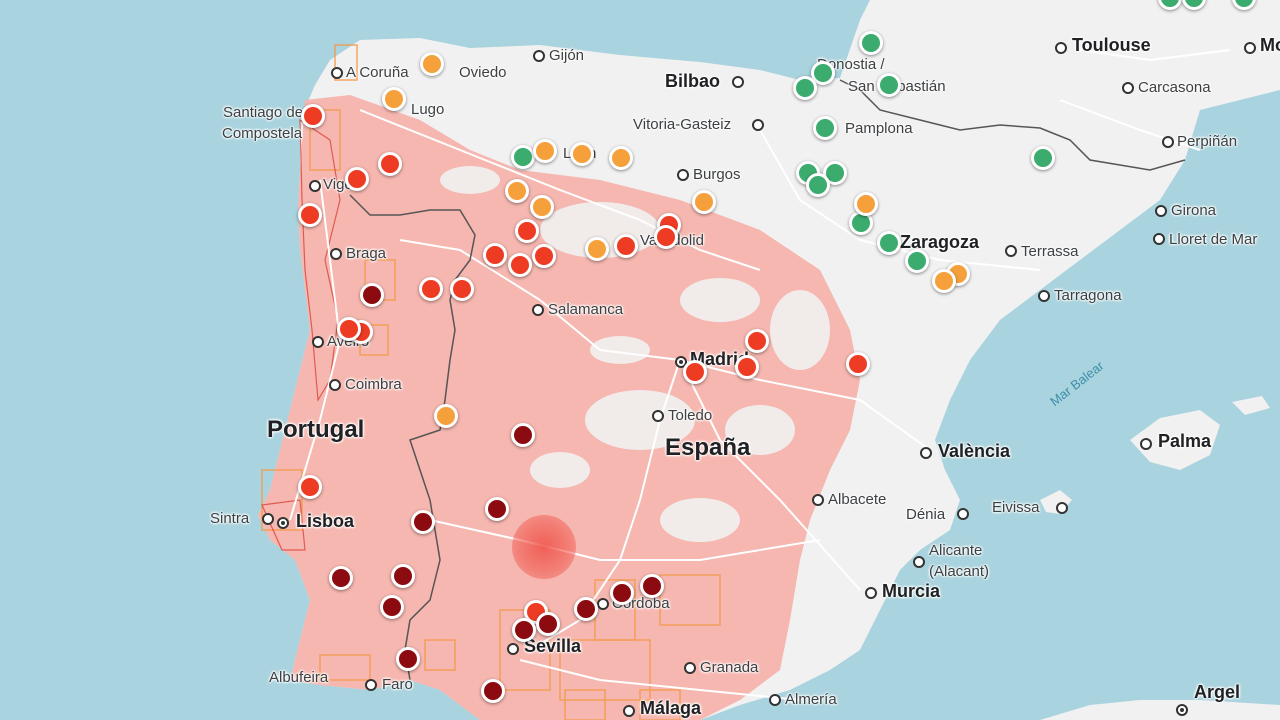  What do you see at coordinates (682, 124) in the screenshot?
I see `city-label-vitoria: Vitoria-Gasteiz` at bounding box center [682, 124].